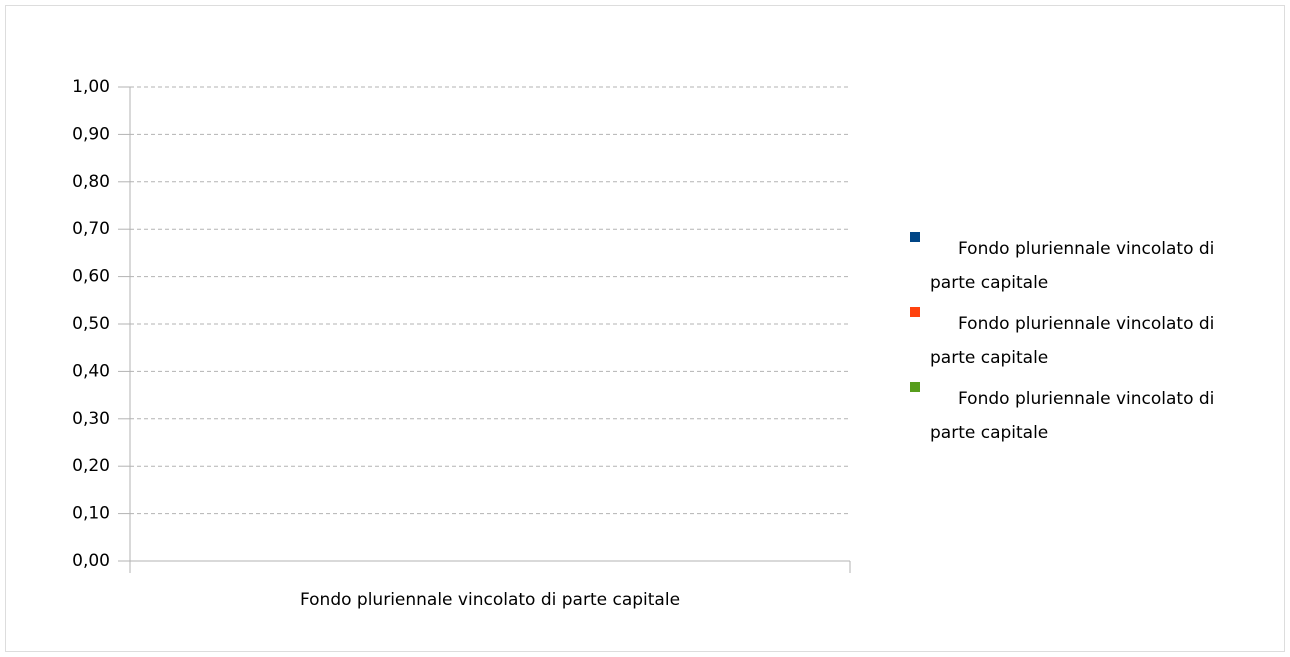  What do you see at coordinates (91, 87) in the screenshot?
I see `y-tick-label: 1,00` at bounding box center [91, 87].